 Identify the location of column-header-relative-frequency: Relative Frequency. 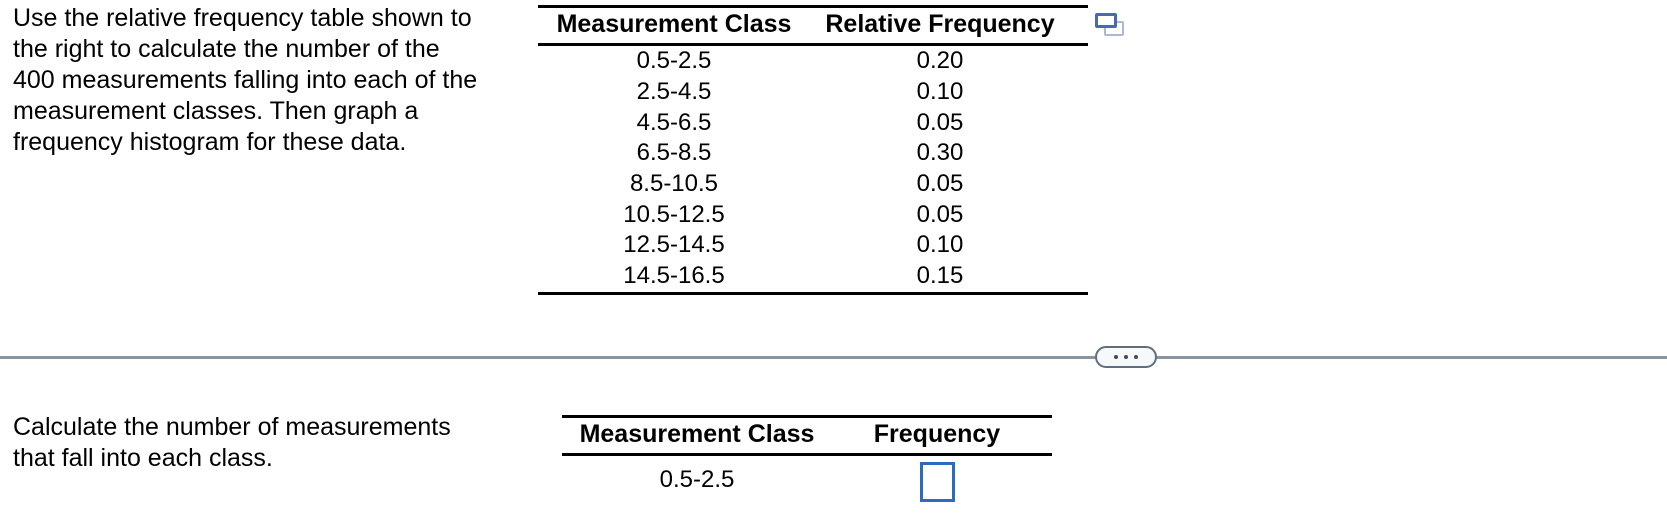
(940, 26).